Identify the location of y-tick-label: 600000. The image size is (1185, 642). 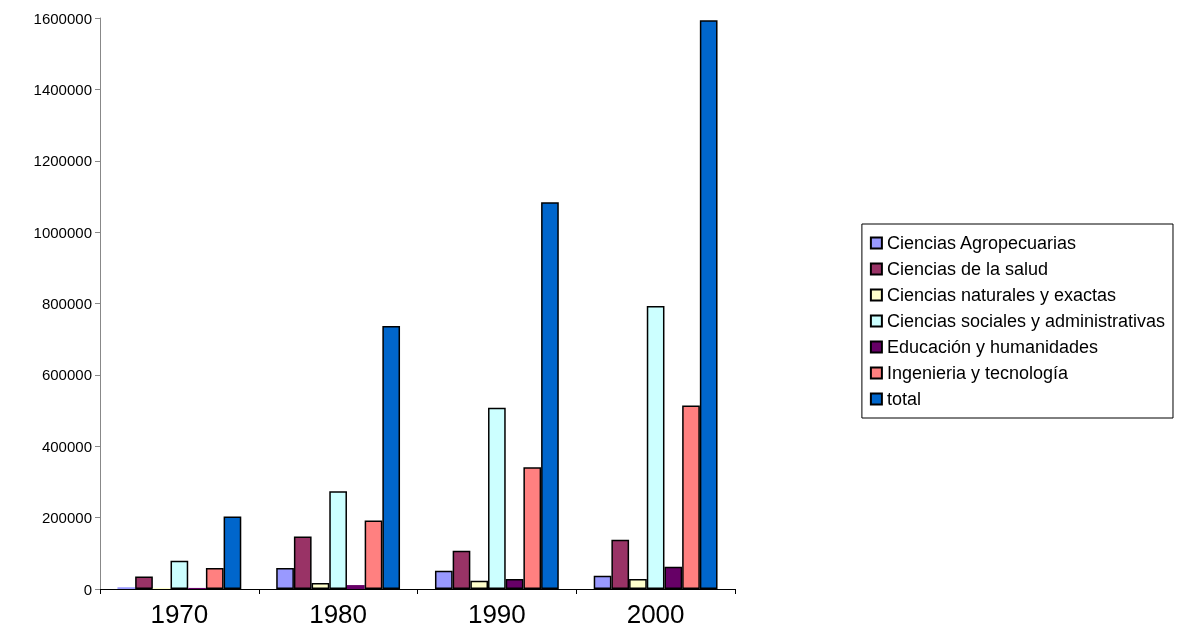
(66, 375).